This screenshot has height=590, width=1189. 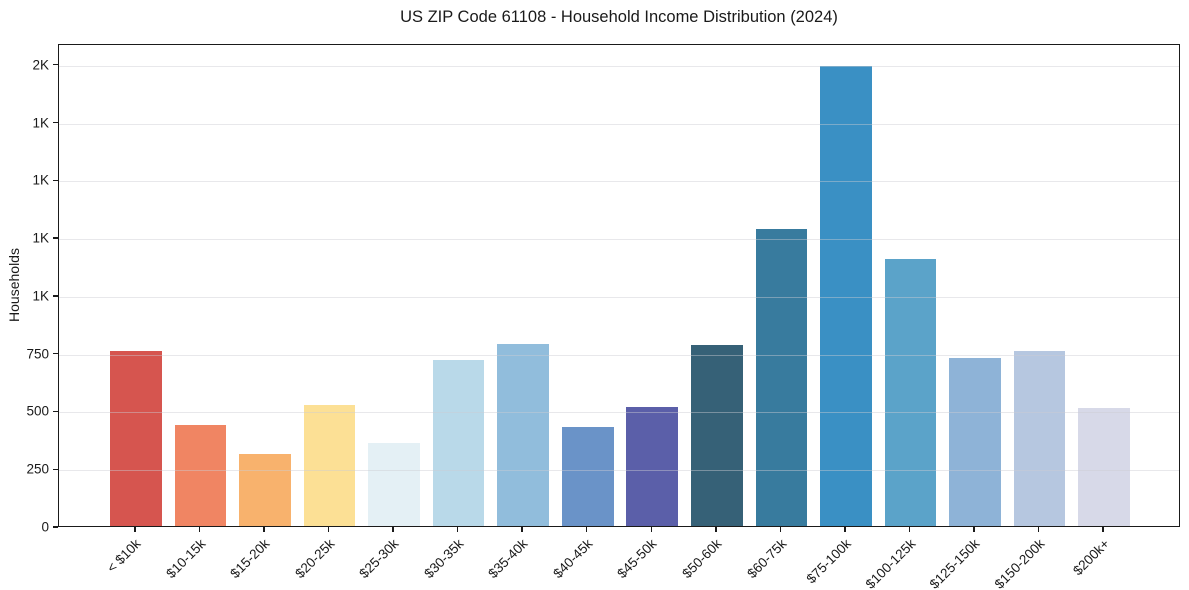 What do you see at coordinates (954, 563) in the screenshot?
I see `x-tick-label: $125-150k` at bounding box center [954, 563].